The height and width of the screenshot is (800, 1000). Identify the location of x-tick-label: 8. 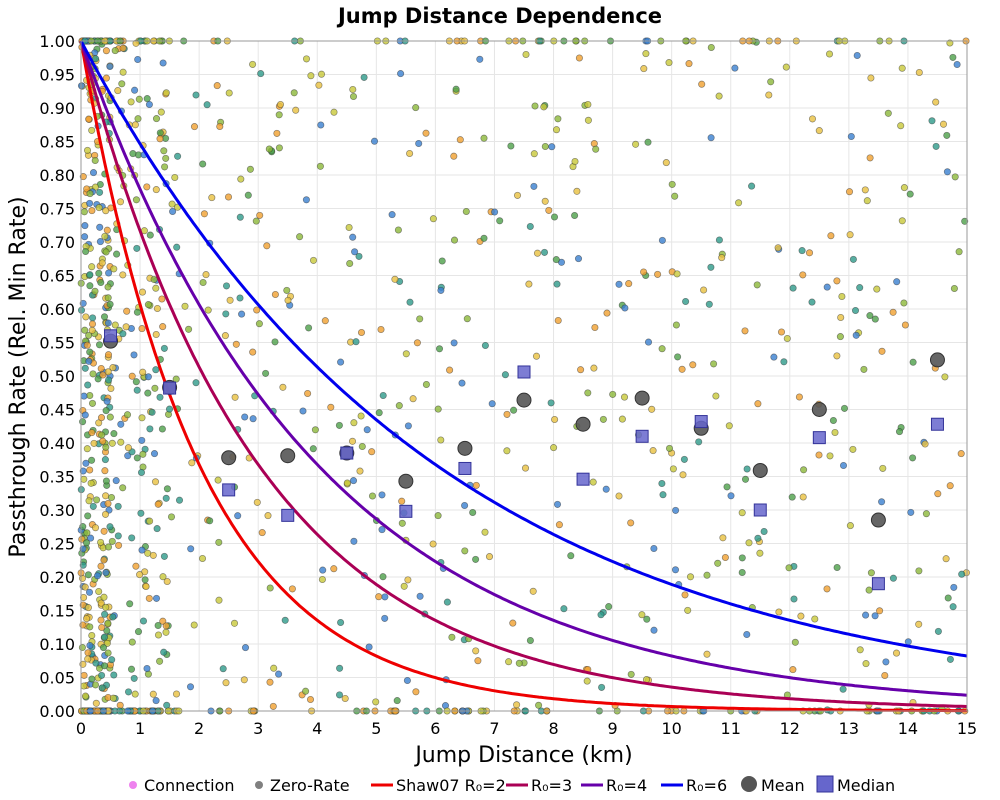
(553, 728).